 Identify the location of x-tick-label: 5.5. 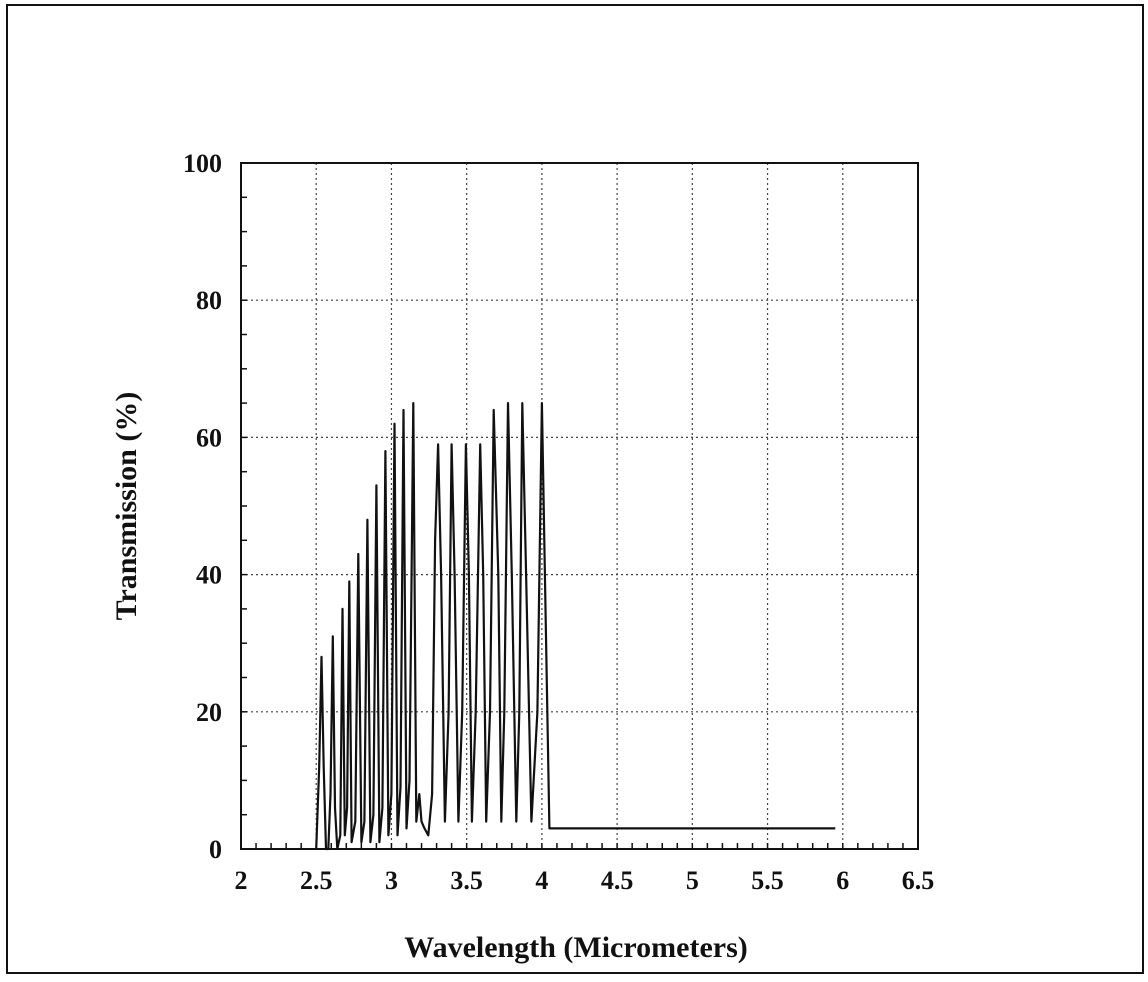
(767, 880).